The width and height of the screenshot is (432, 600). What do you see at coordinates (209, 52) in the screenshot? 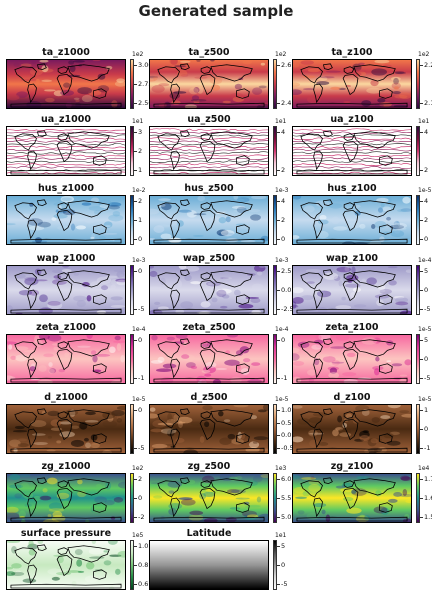
I see `panel-title: ta_z500` at bounding box center [209, 52].